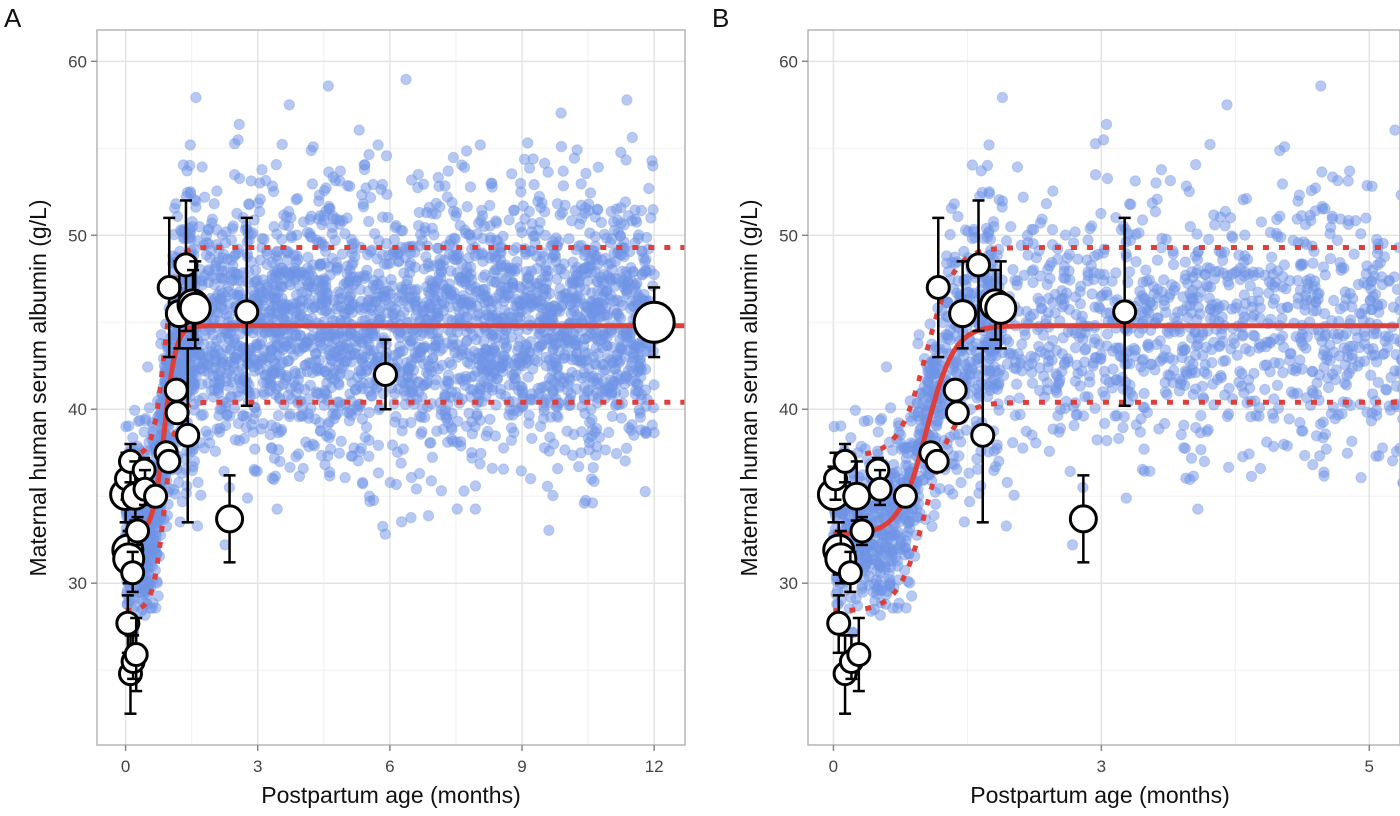  Describe the element at coordinates (247, 312) in the screenshot. I see `study-mean-point` at that location.